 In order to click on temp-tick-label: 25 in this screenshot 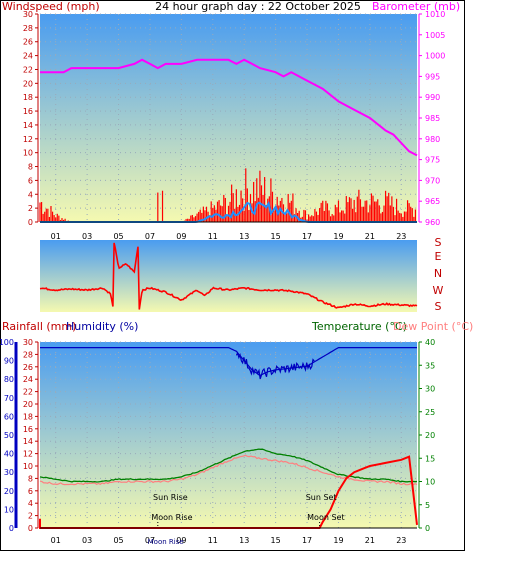, I will do `click(430, 412)`.